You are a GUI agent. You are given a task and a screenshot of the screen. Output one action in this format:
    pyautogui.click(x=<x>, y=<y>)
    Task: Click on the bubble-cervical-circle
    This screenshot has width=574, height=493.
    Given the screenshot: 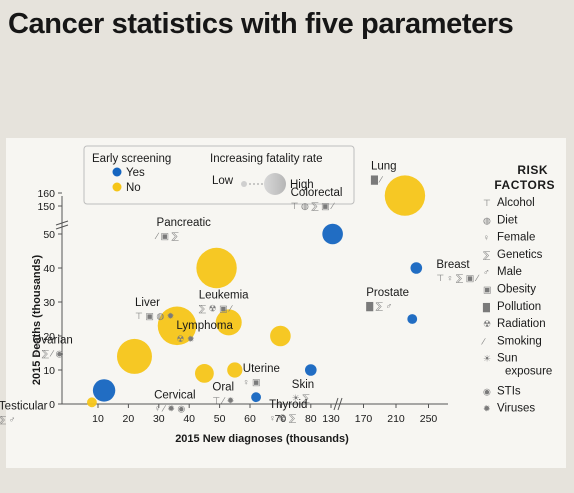 What is the action you would take?
    pyautogui.click(x=104, y=390)
    